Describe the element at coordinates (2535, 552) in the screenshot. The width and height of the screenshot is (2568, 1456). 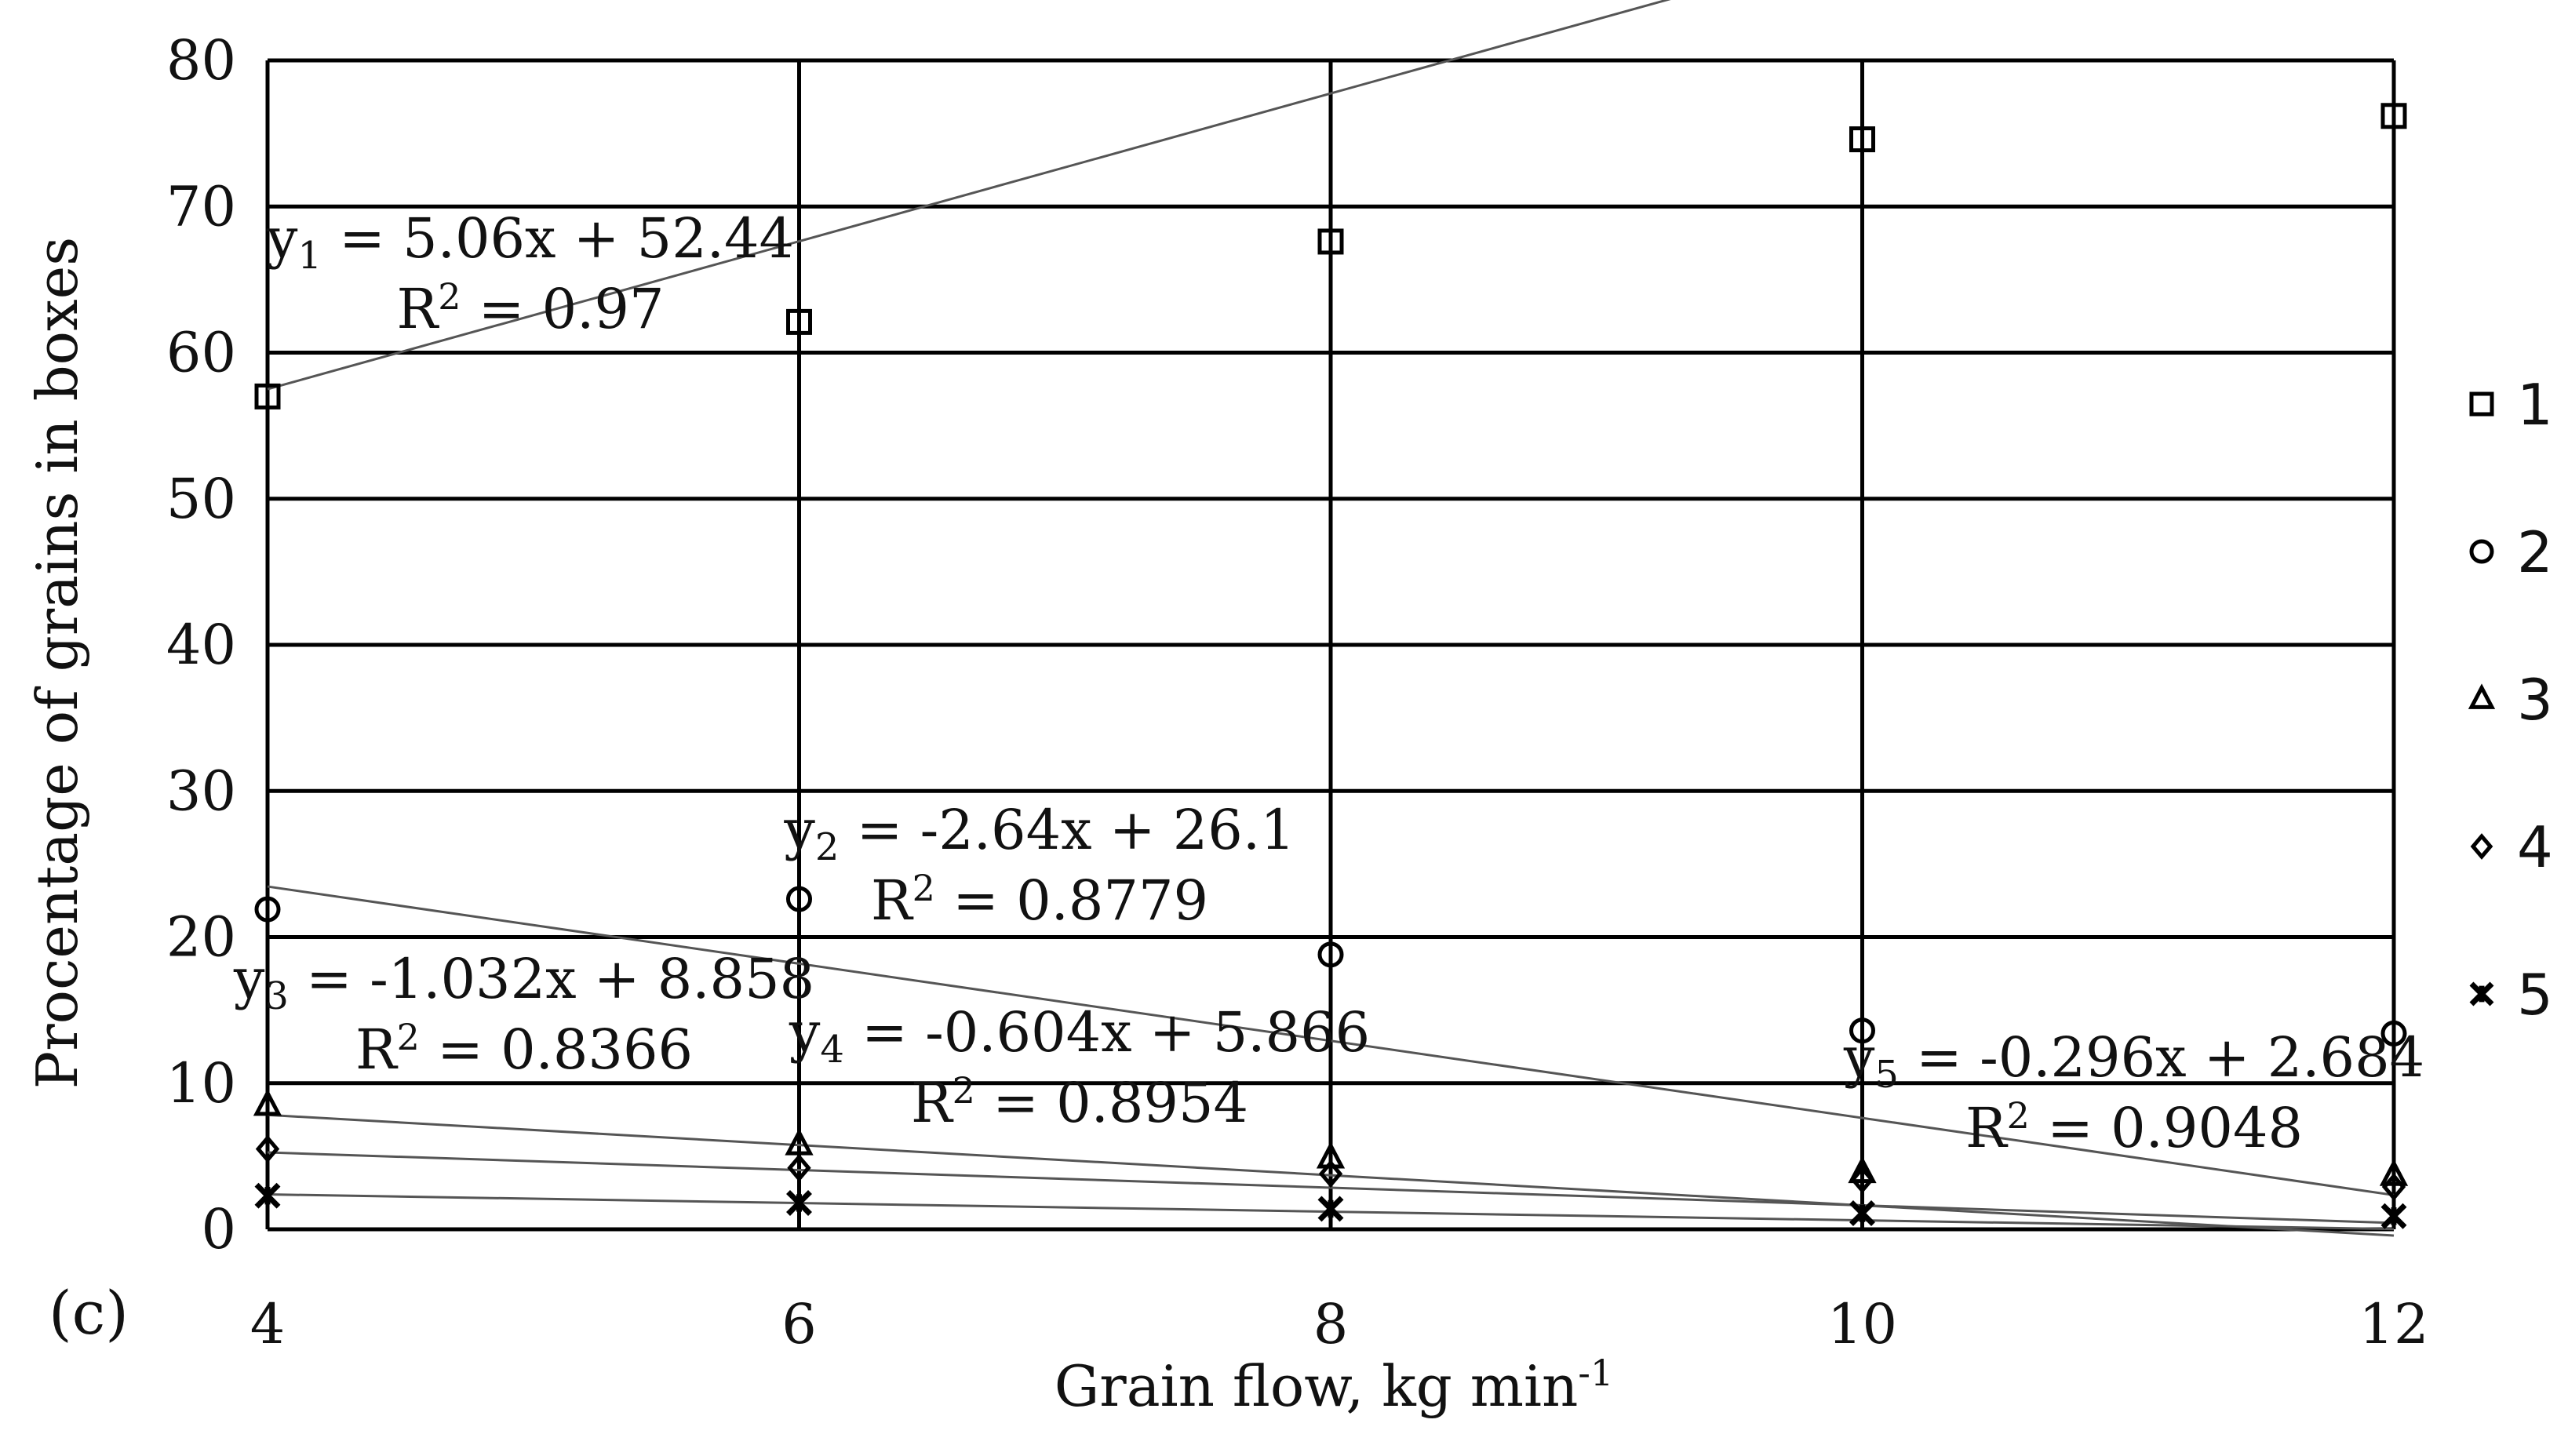
I see `legend-label-2: 2` at that location.